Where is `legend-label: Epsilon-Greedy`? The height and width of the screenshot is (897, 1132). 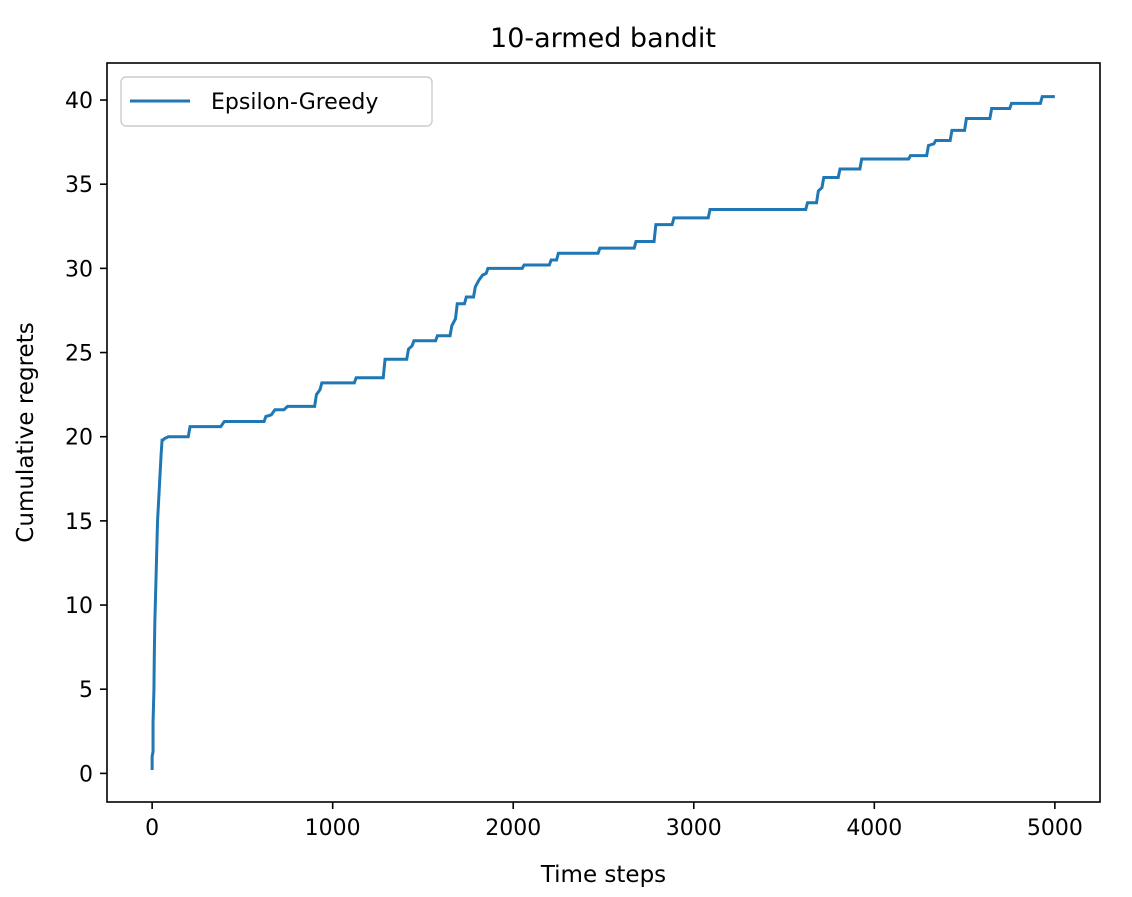 legend-label: Epsilon-Greedy is located at coordinates (294, 102).